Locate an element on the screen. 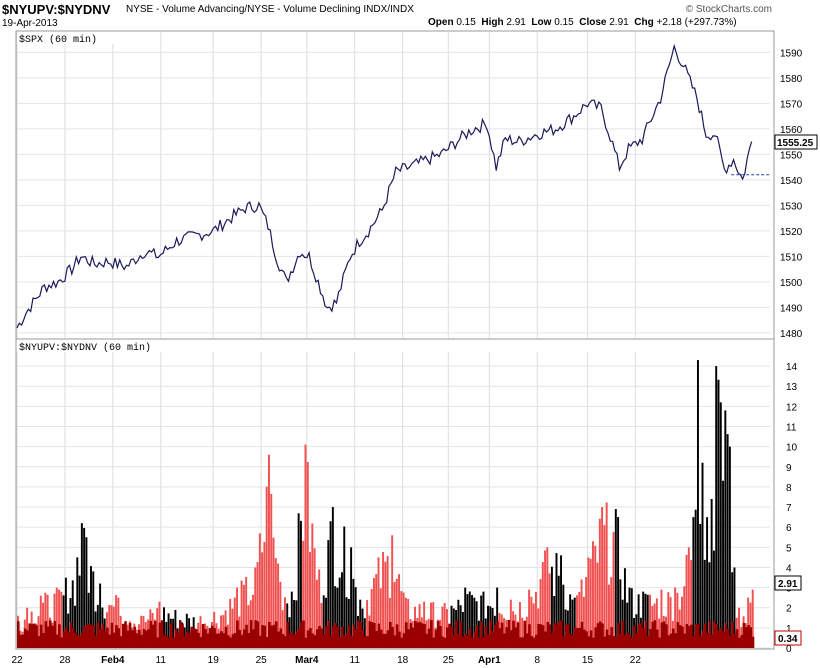  x-tick-label: 25 is located at coordinates (449, 660).